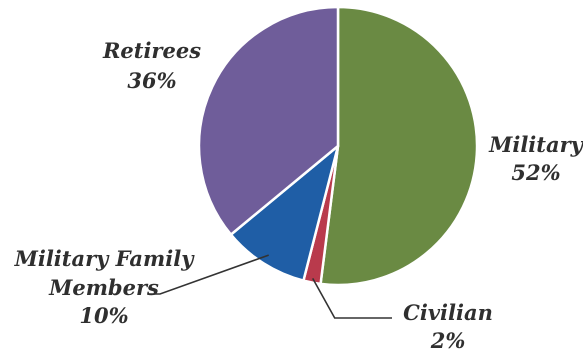 This screenshot has height=354, width=583. What do you see at coordinates (448, 312) in the screenshot?
I see `slice-label-civilian: Civilian` at bounding box center [448, 312].